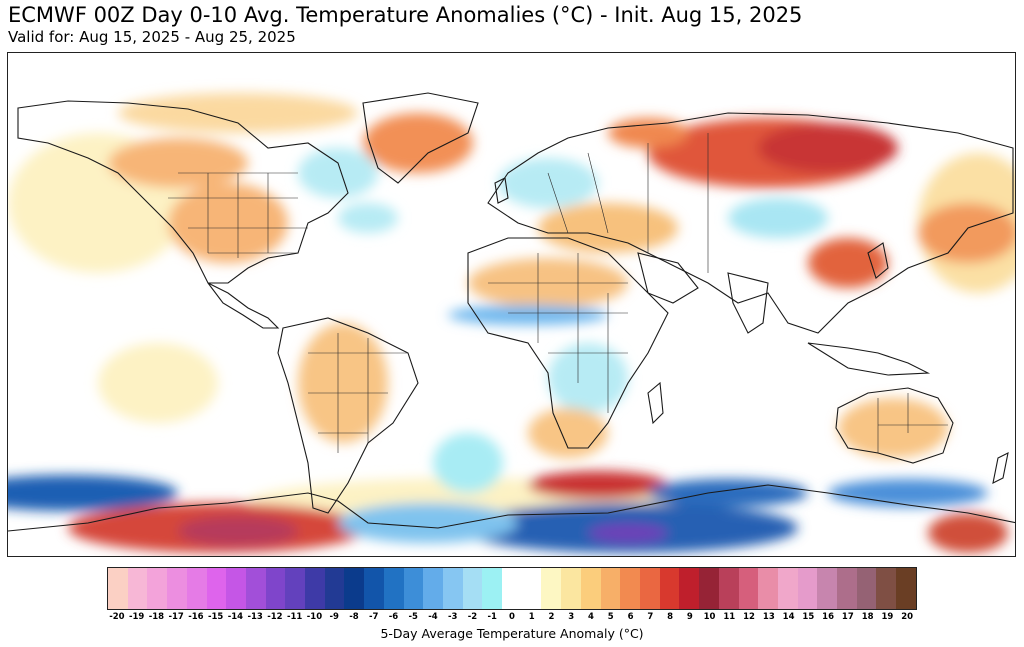 The height and width of the screenshot is (647, 1024). I want to click on colorbar-tick-label: 6, so click(630, 617).